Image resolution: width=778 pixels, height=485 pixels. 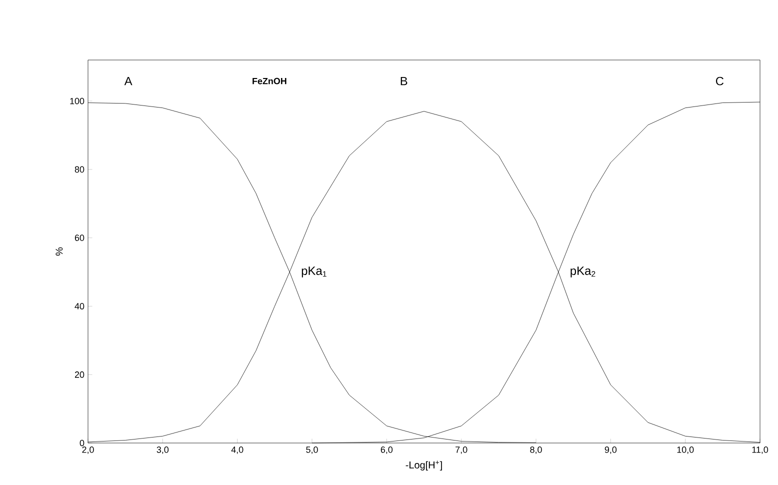 What do you see at coordinates (312, 450) in the screenshot?
I see `x-tick-label: 5,0` at bounding box center [312, 450].